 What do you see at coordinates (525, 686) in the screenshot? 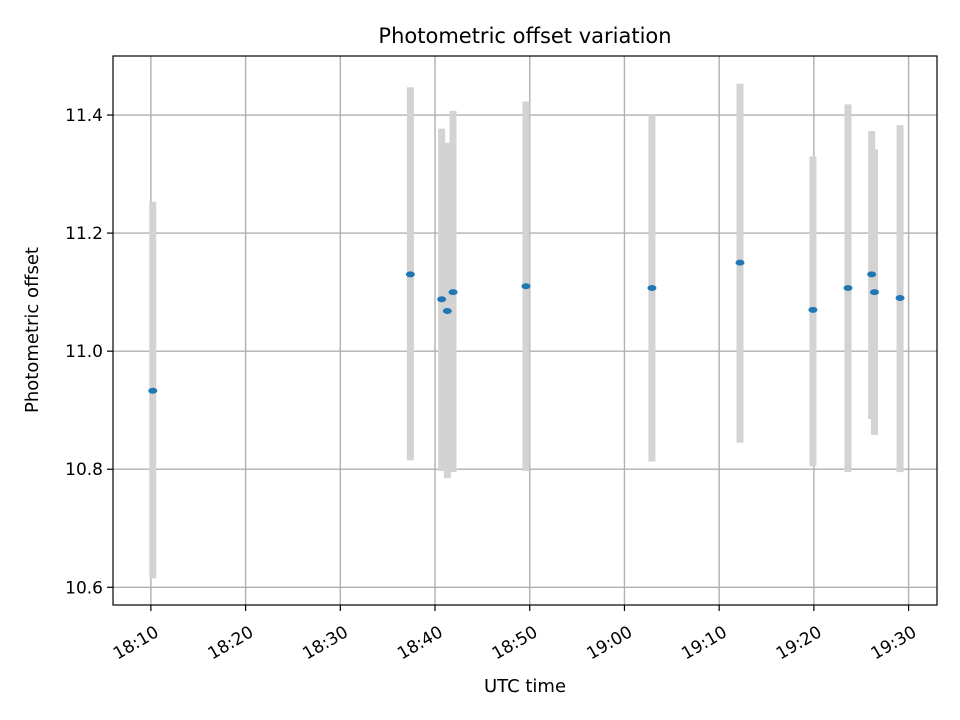
I see `x-axis-title: UTC time` at bounding box center [525, 686].